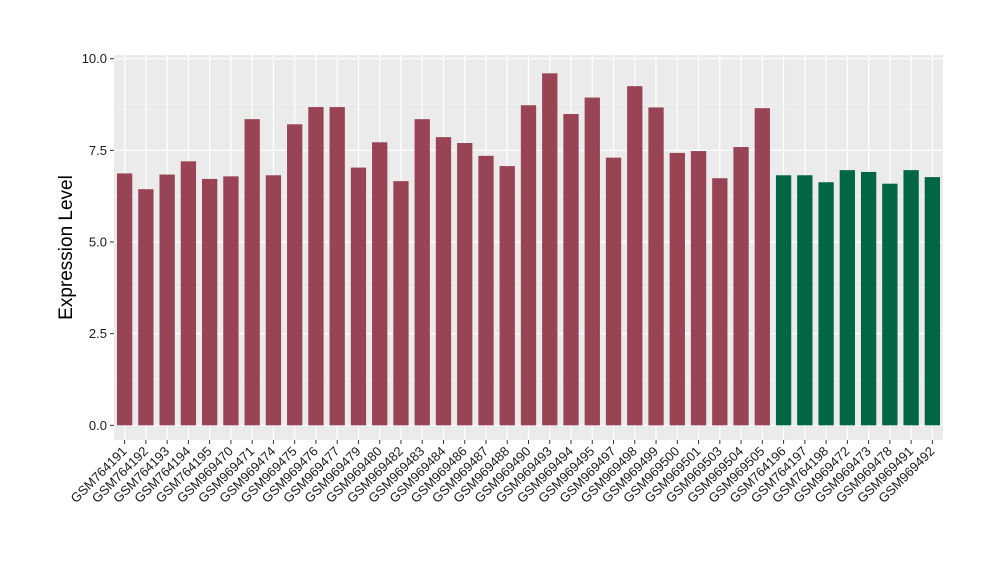 Image resolution: width=1000 pixels, height=580 pixels. I want to click on bar-GSM764198, so click(826, 304).